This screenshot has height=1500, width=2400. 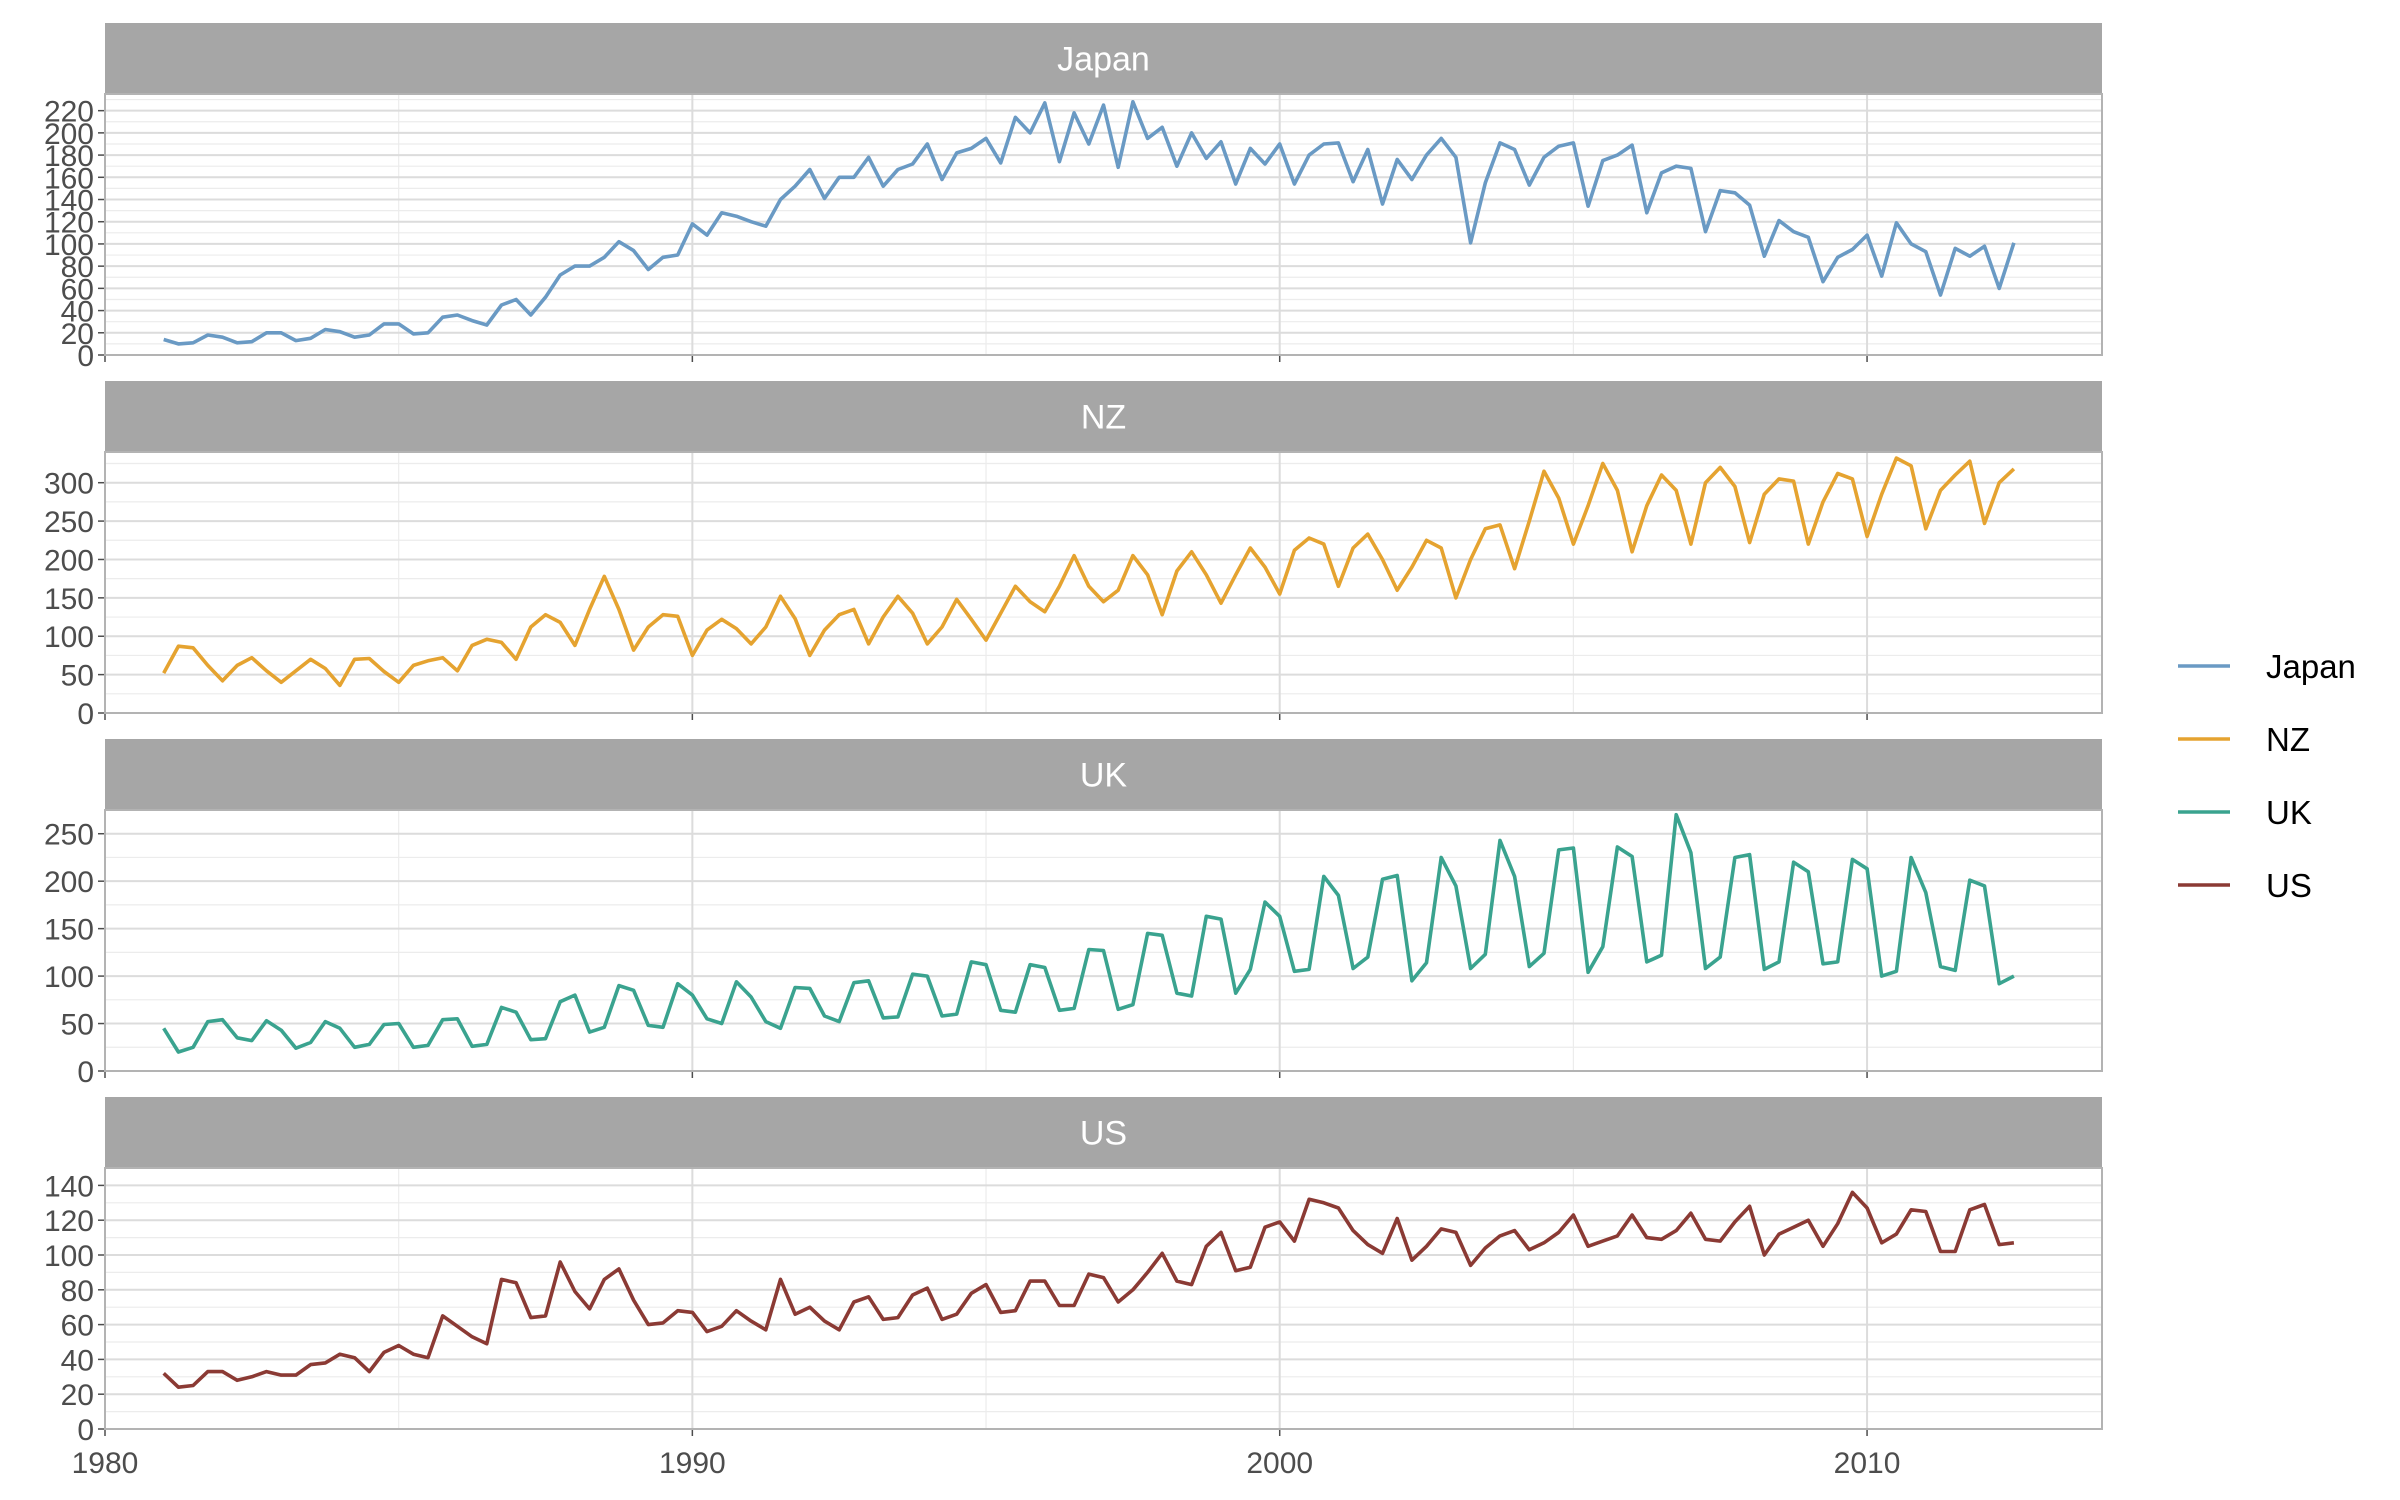 I want to click on y-tick-label-nz: 300, so click(x=69, y=484).